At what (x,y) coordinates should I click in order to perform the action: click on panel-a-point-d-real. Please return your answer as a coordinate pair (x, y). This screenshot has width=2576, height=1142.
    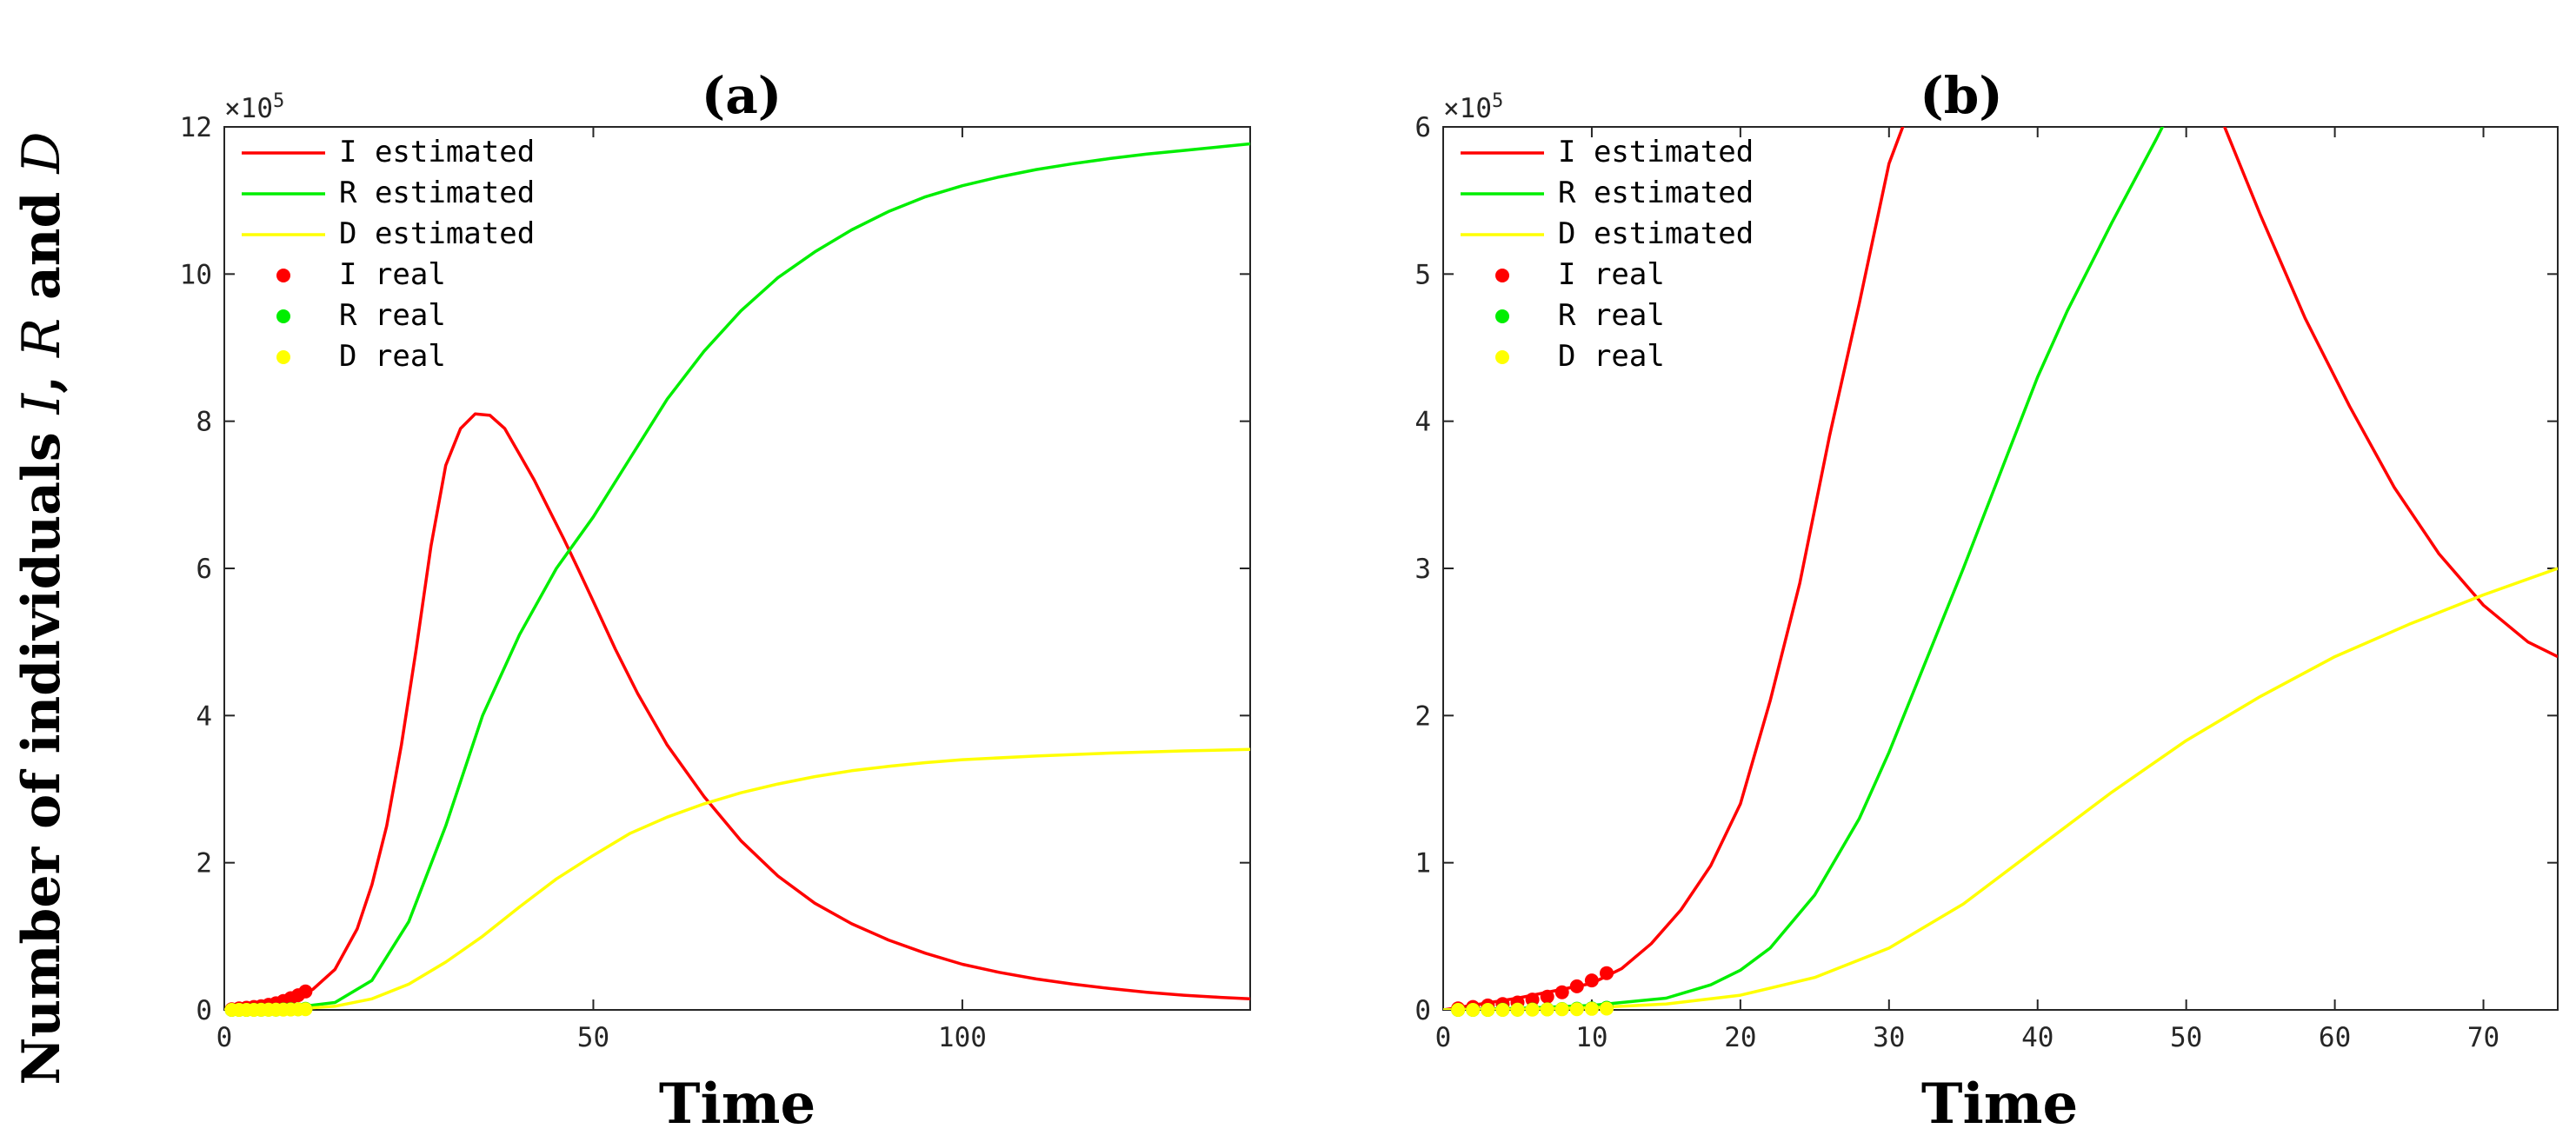
    Looking at the image, I should click on (305, 1009).